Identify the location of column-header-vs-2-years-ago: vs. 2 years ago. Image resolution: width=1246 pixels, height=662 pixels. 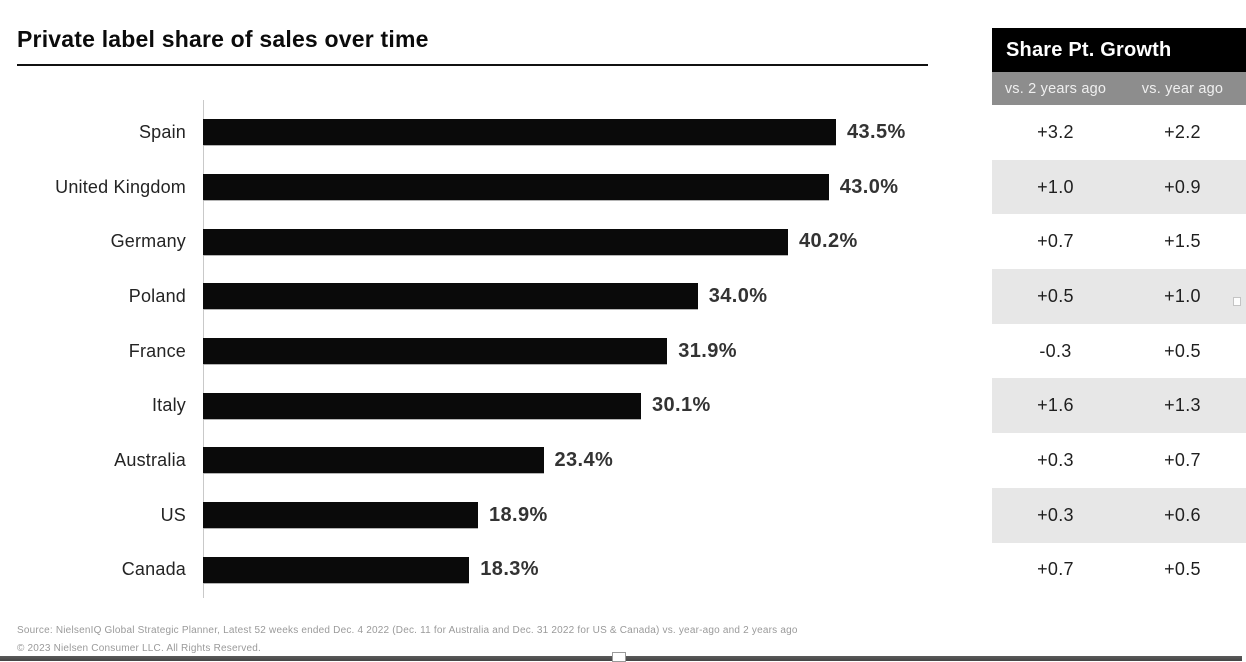
(1055, 88).